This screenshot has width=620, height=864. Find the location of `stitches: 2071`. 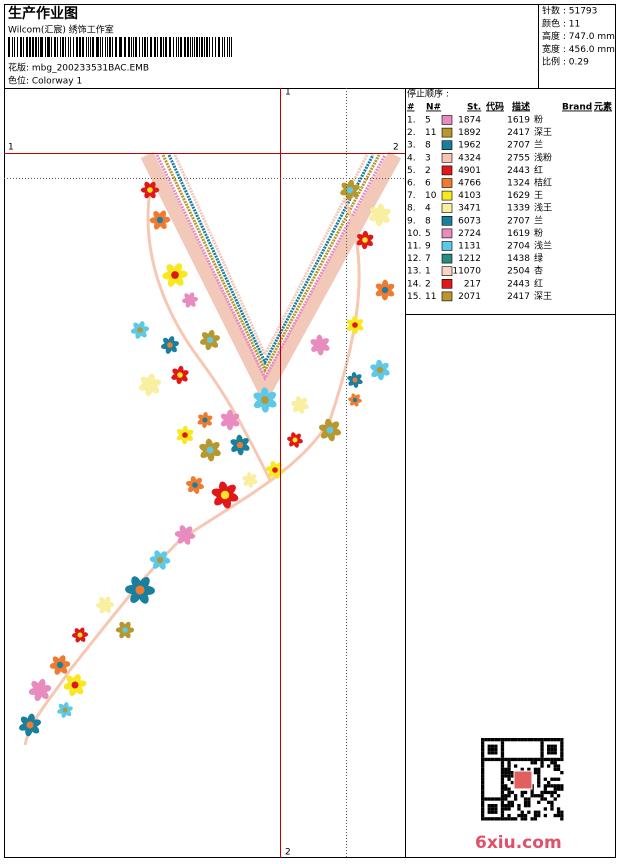

stitches: 2071 is located at coordinates (469, 297).